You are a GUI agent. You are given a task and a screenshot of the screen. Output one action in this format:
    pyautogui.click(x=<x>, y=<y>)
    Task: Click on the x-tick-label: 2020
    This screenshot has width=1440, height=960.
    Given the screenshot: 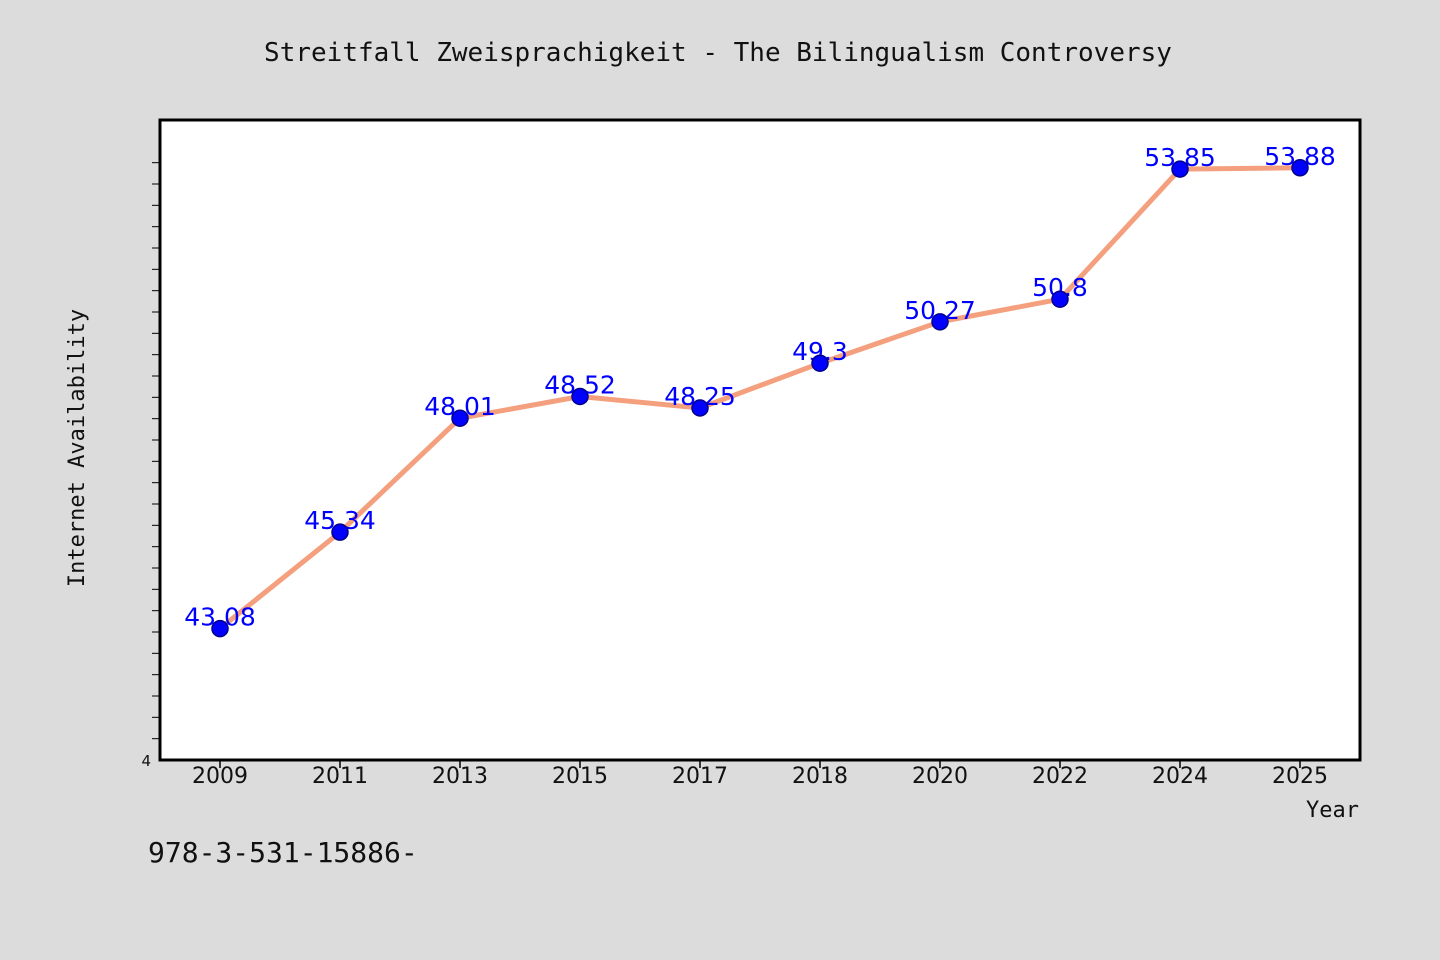 What is the action you would take?
    pyautogui.click(x=940, y=776)
    